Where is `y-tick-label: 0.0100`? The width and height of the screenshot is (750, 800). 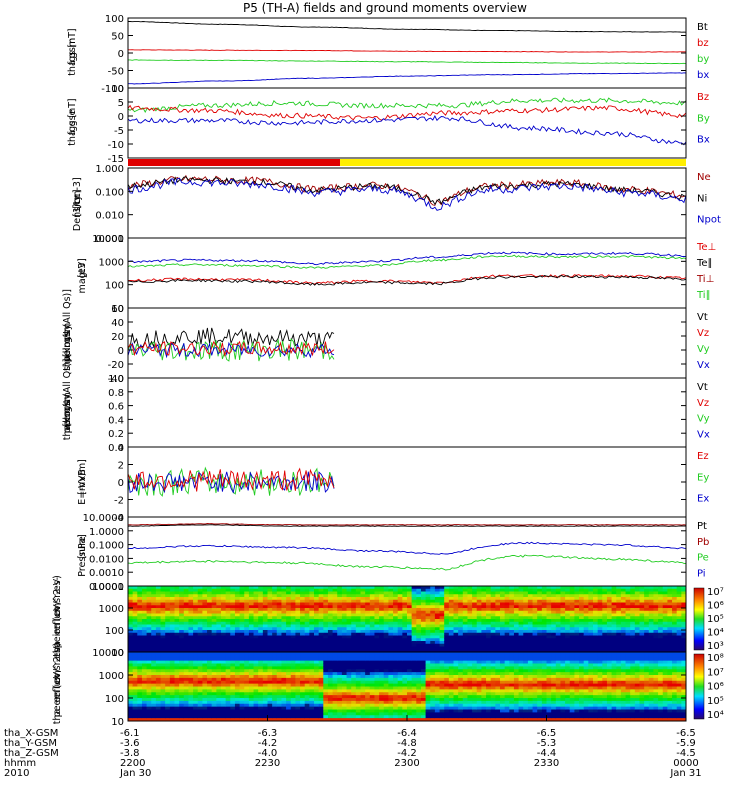
y-tick-label: 0.0100 is located at coordinates (106, 559).